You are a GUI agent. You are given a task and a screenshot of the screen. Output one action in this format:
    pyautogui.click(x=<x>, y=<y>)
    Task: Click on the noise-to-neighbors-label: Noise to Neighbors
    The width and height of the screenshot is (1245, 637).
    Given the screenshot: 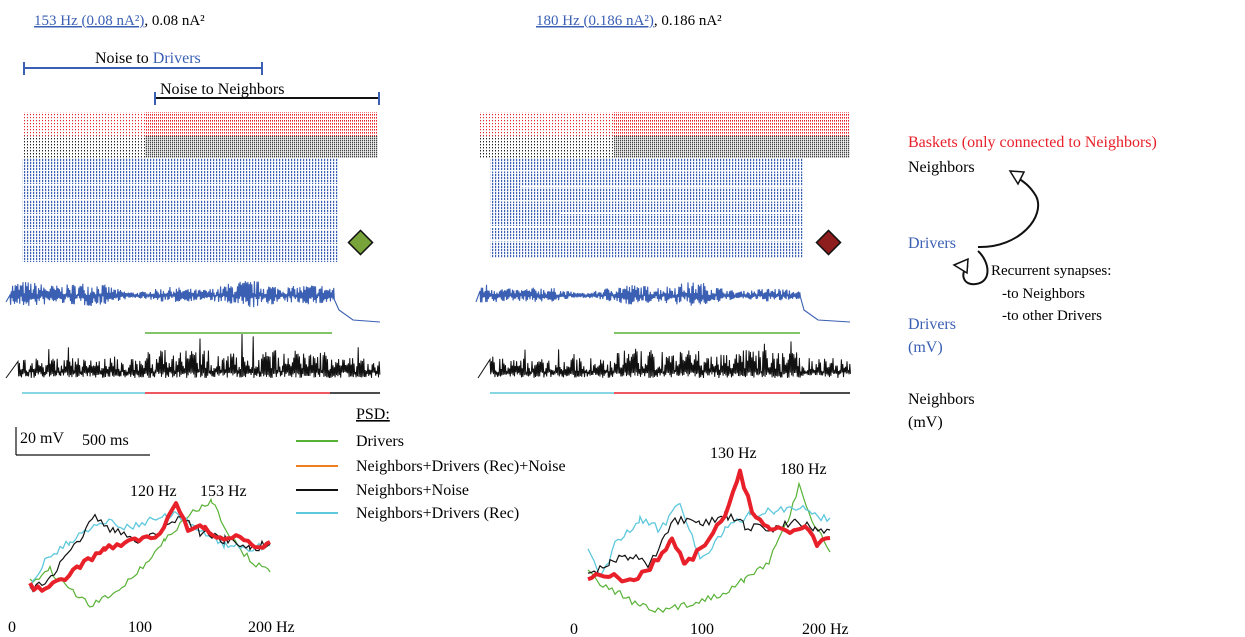 What is the action you would take?
    pyautogui.click(x=222, y=89)
    